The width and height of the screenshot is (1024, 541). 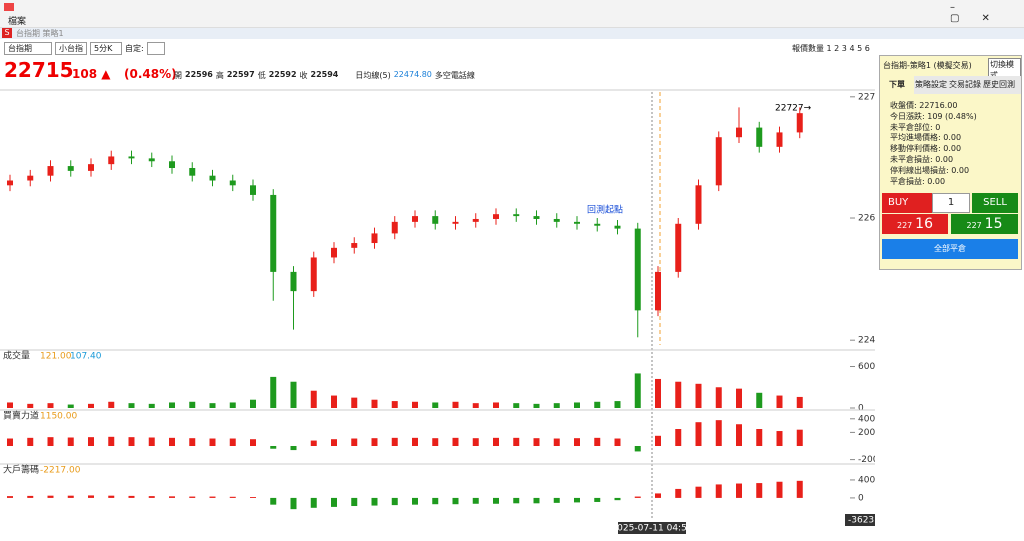 What do you see at coordinates (17, 22) in the screenshot?
I see `menu-file: 檔案` at bounding box center [17, 22].